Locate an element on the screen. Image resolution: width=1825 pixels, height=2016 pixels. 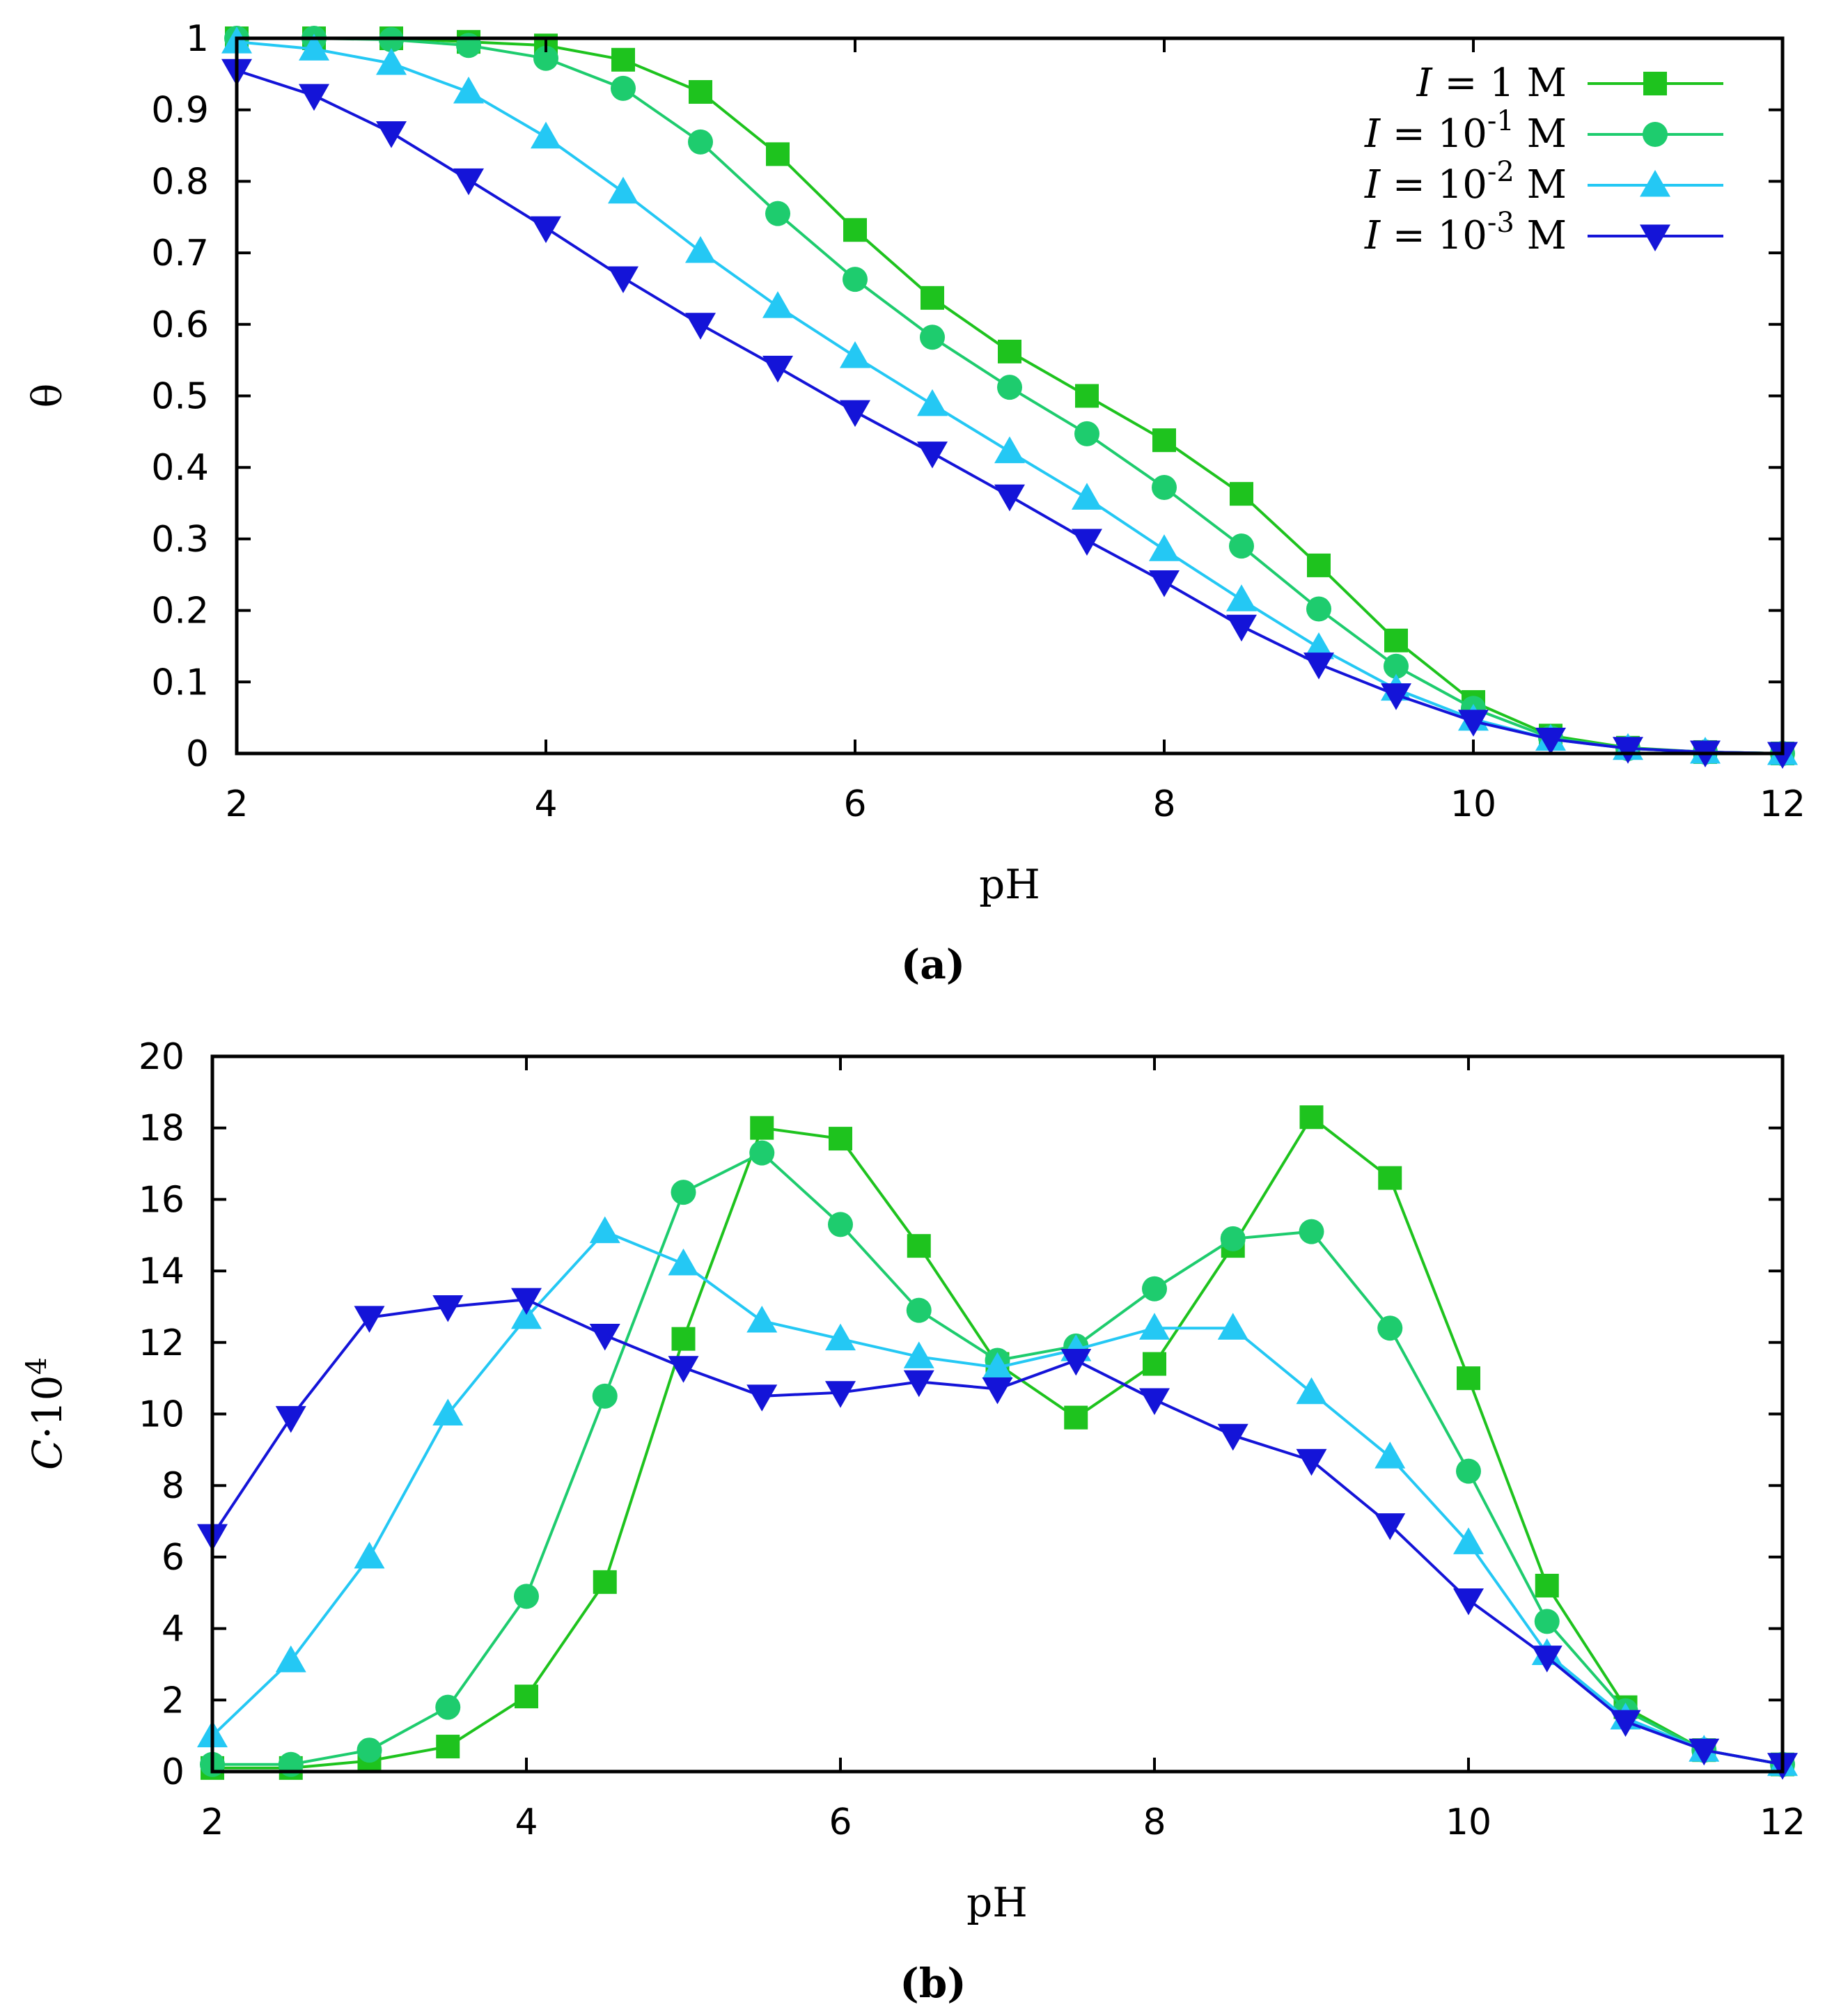
panel-b-y-axis-label-symbol: C is located at coordinates (47, 1454).